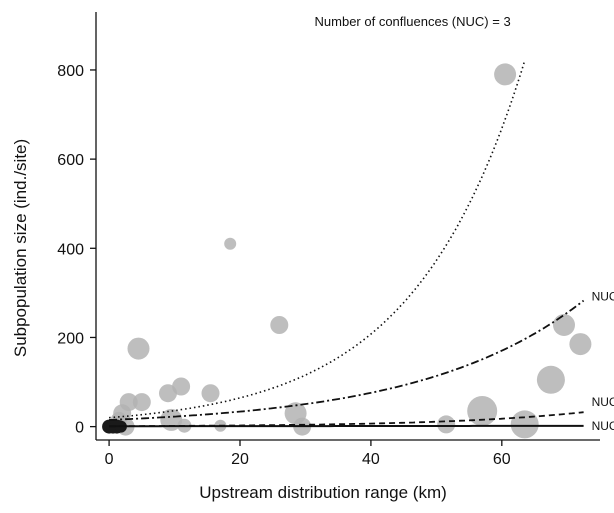 The image size is (614, 513). Describe the element at coordinates (70, 71) in the screenshot. I see `y-tick-label-800: 800` at that location.